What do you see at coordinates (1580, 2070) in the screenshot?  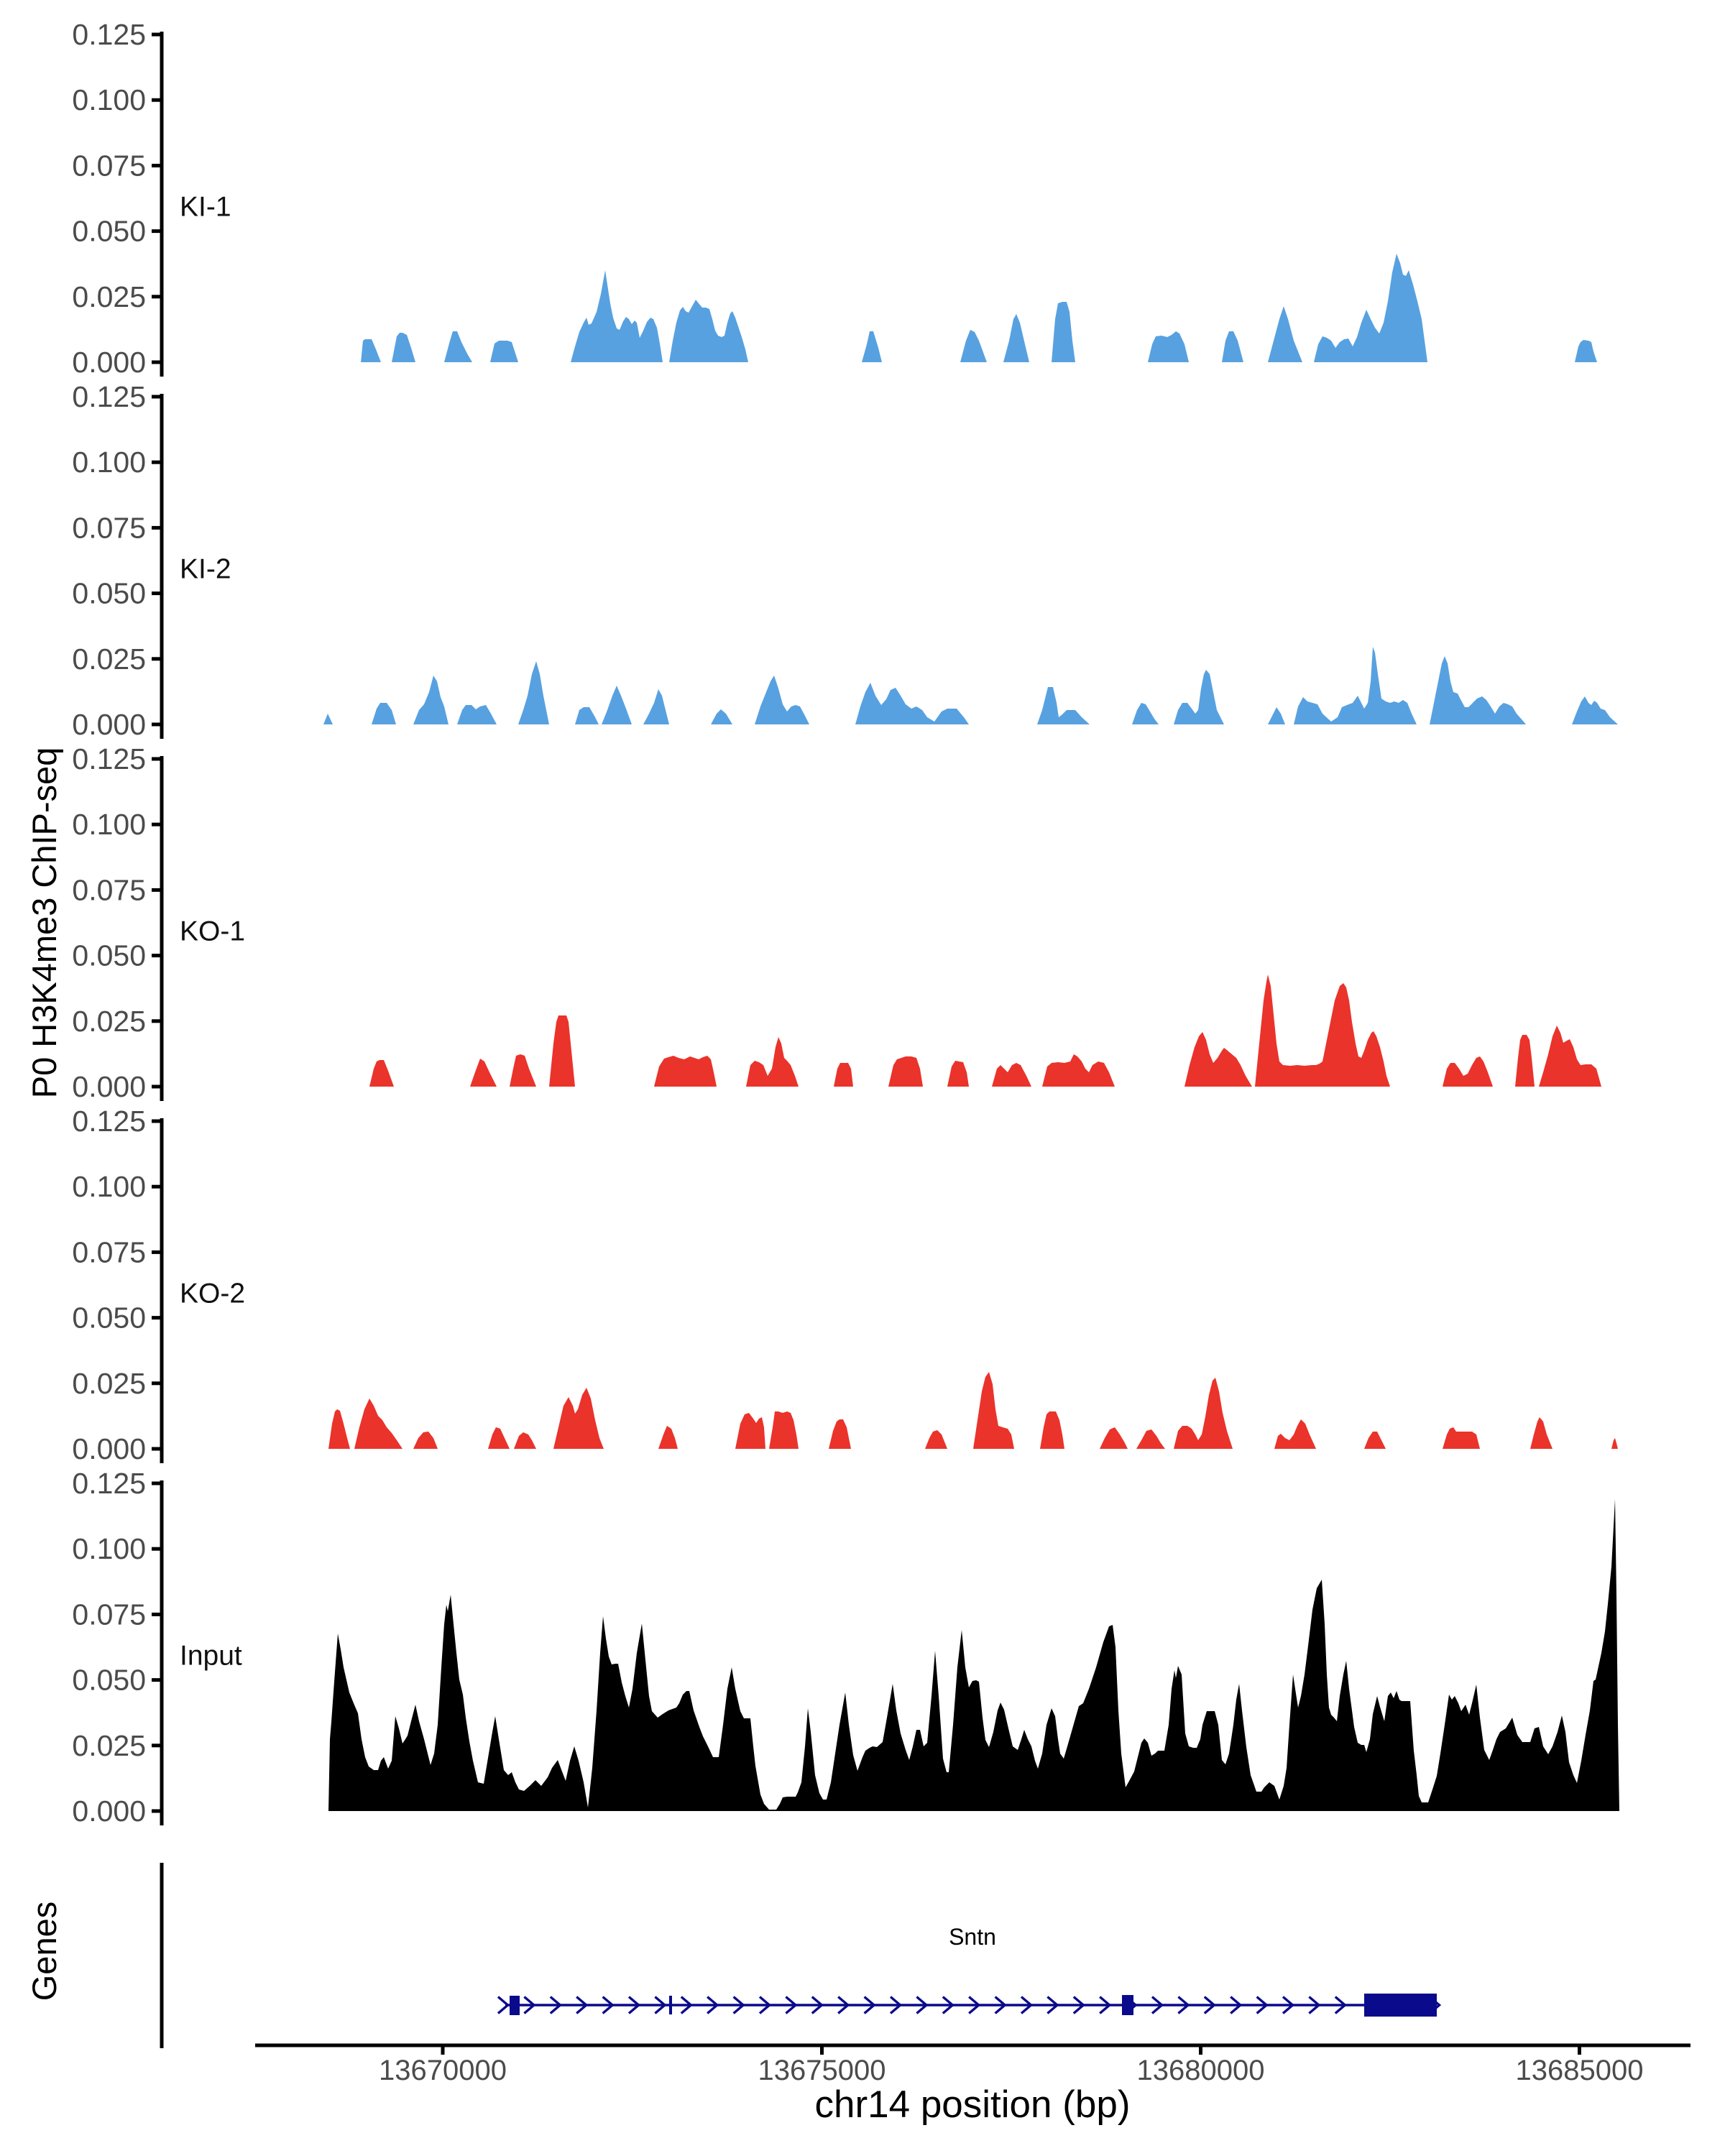 I see `svg-text: 13685000` at bounding box center [1580, 2070].